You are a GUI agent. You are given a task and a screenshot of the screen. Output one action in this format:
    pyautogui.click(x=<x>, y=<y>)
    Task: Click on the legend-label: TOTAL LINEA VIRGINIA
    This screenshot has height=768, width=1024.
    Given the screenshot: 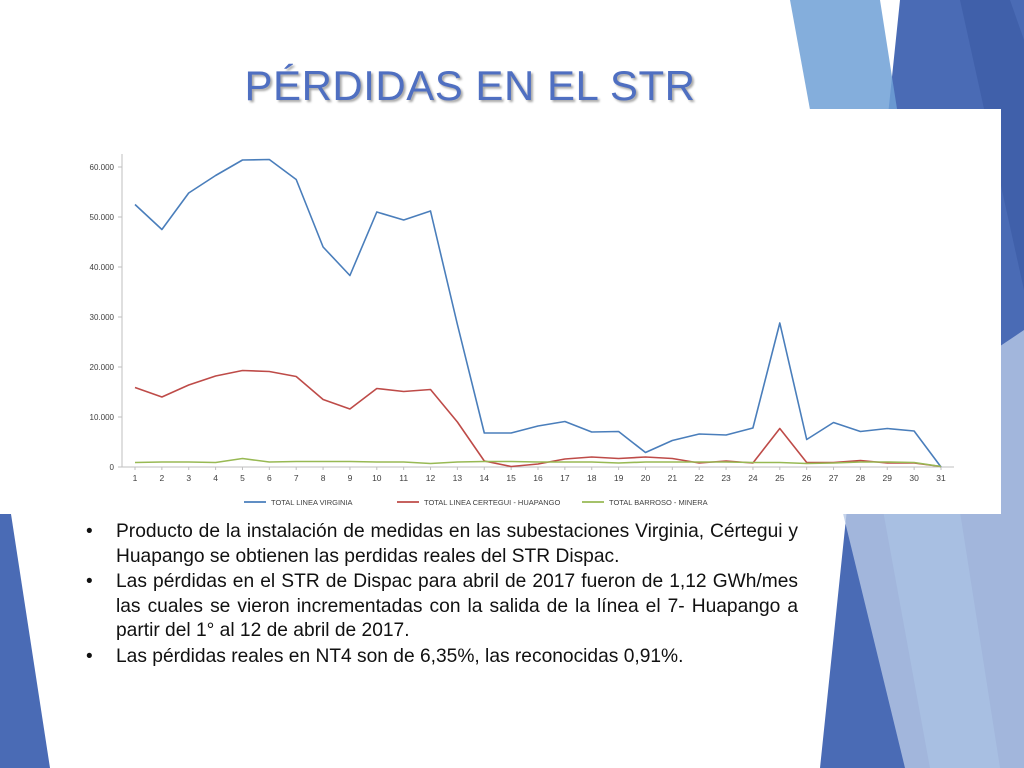 What is the action you would take?
    pyautogui.click(x=312, y=502)
    